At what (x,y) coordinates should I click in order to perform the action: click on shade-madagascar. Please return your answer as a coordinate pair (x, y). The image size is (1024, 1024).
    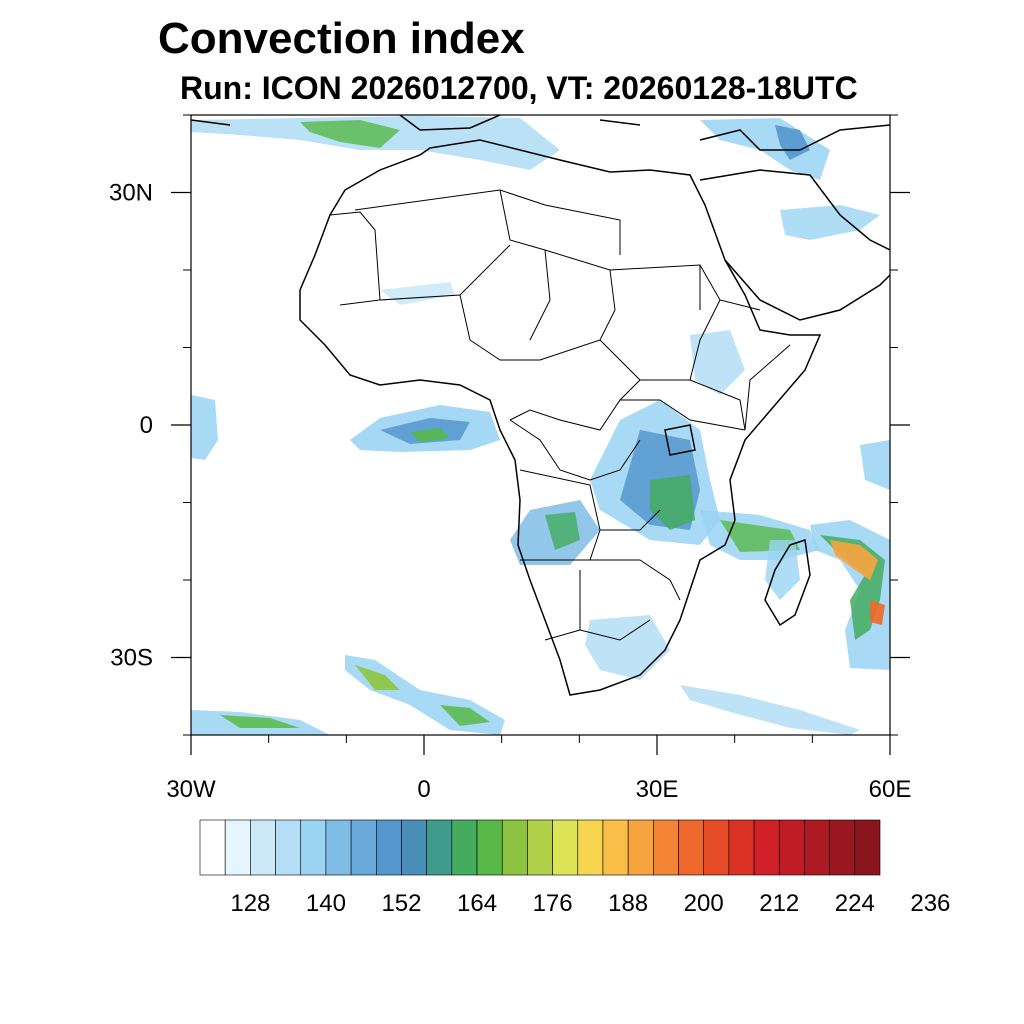
    Looking at the image, I should click on (782, 570).